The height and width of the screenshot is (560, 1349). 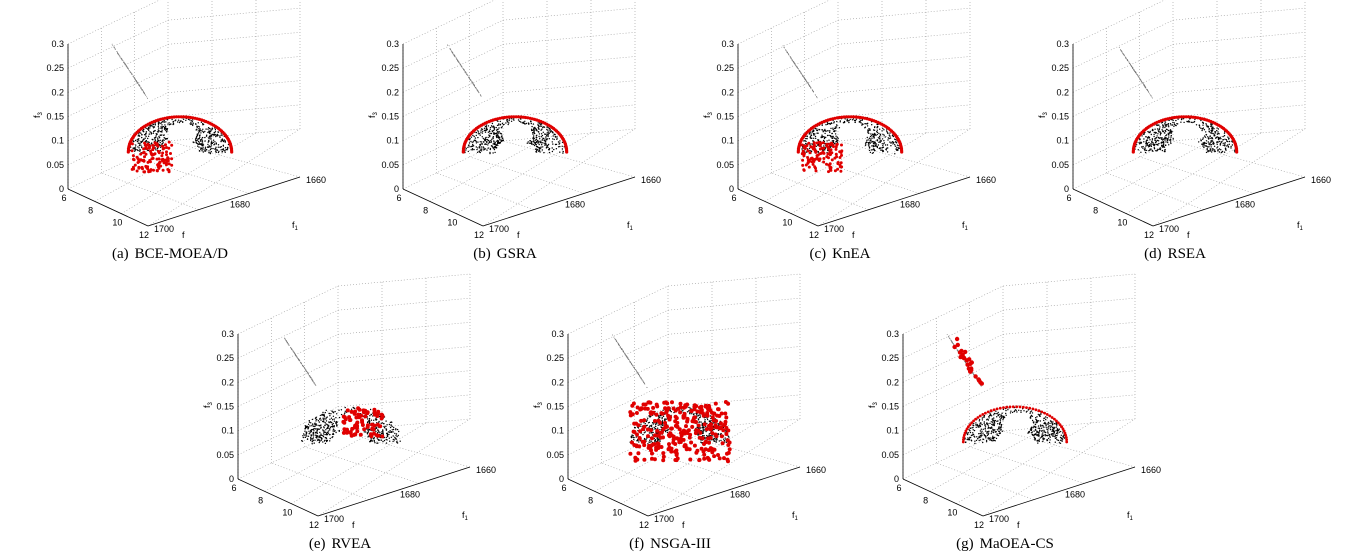 What do you see at coordinates (787, 223) in the screenshot?
I see `f2-tick-label: 10` at bounding box center [787, 223].